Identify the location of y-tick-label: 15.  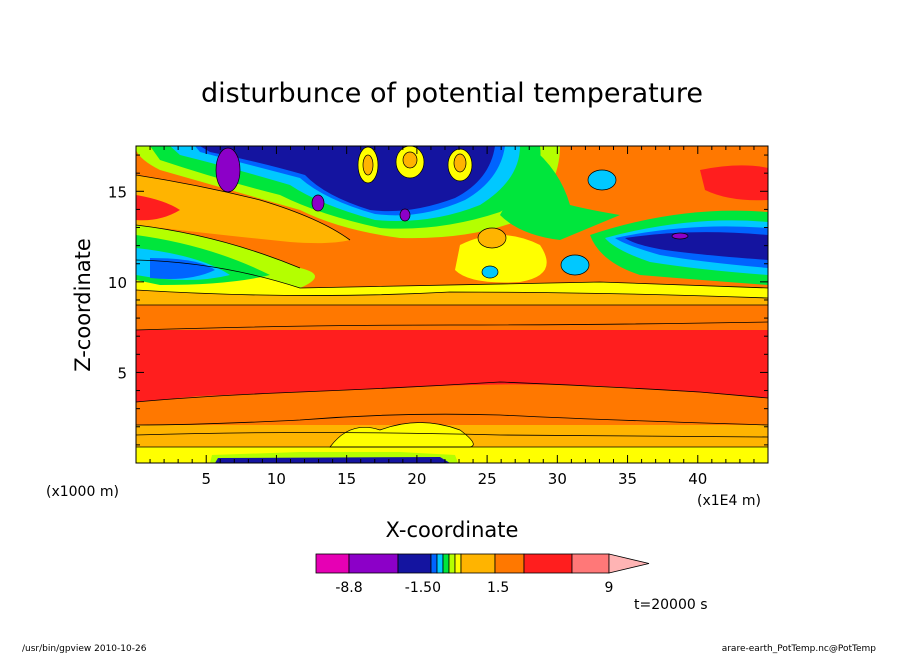
(117, 192).